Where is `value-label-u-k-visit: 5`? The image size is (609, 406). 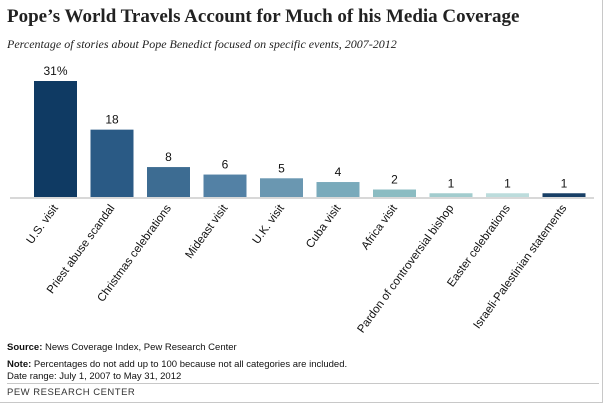 value-label-u-k-visit: 5 is located at coordinates (281, 168).